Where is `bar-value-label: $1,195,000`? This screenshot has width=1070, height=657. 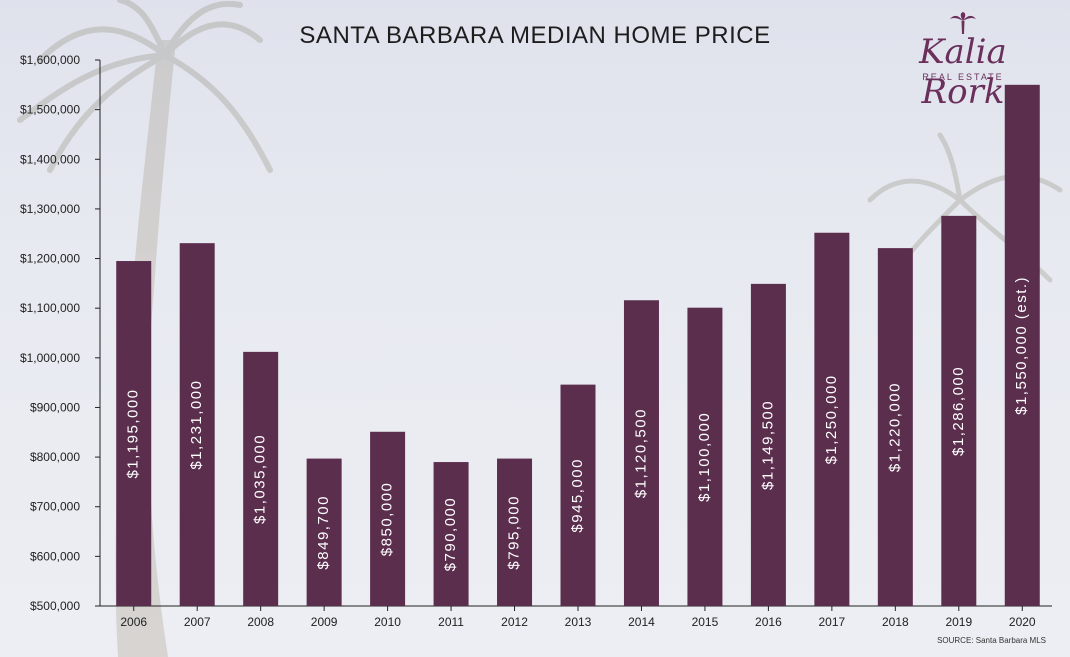 bar-value-label: $1,195,000 is located at coordinates (133, 433).